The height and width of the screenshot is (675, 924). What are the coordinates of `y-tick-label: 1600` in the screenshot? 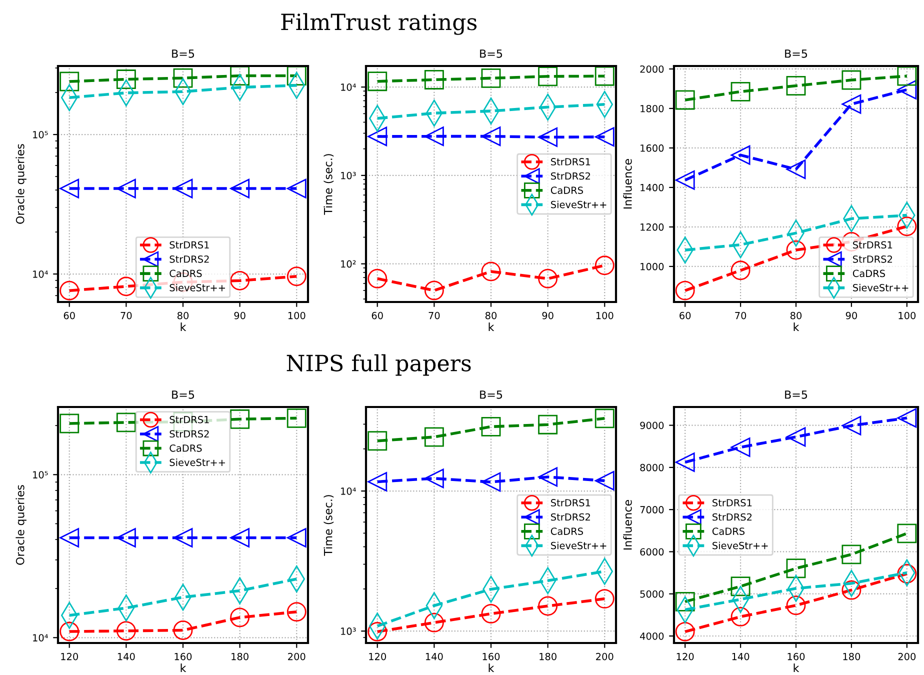 It's located at (652, 148).